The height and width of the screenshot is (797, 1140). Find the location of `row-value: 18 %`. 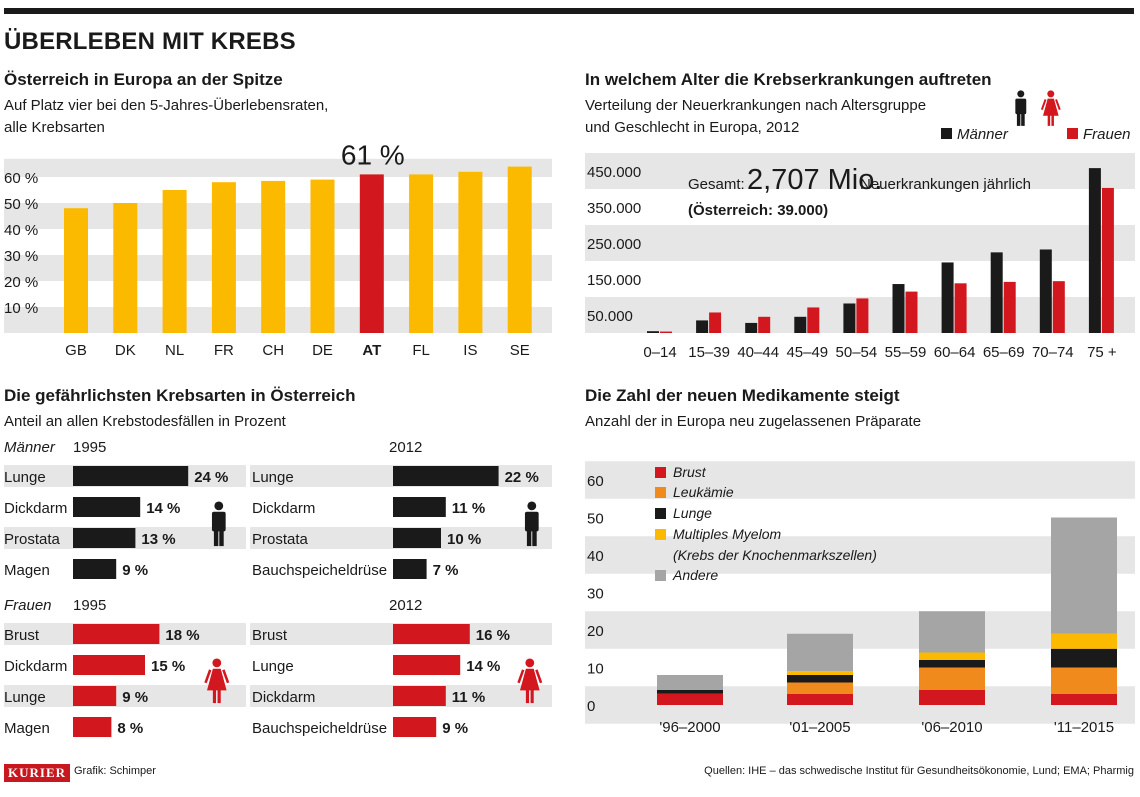

row-value: 18 % is located at coordinates (182, 635).